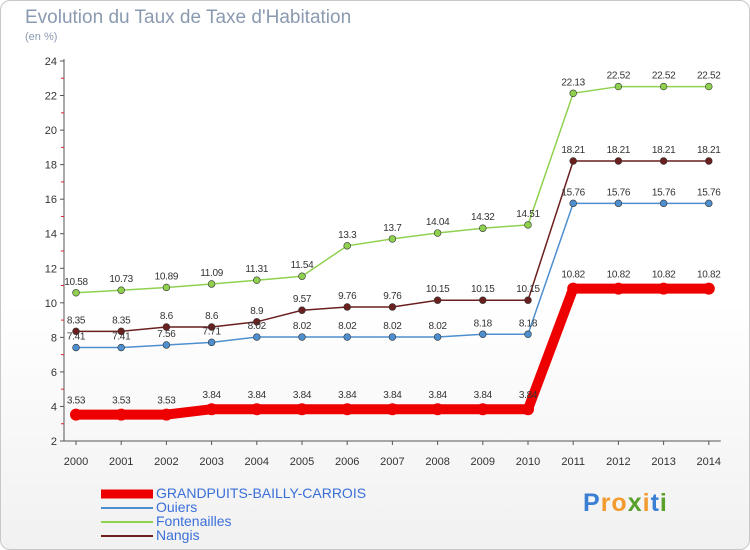 This screenshot has width=750, height=550. What do you see at coordinates (257, 462) in the screenshot?
I see `x-tick-label: 2004` at bounding box center [257, 462].